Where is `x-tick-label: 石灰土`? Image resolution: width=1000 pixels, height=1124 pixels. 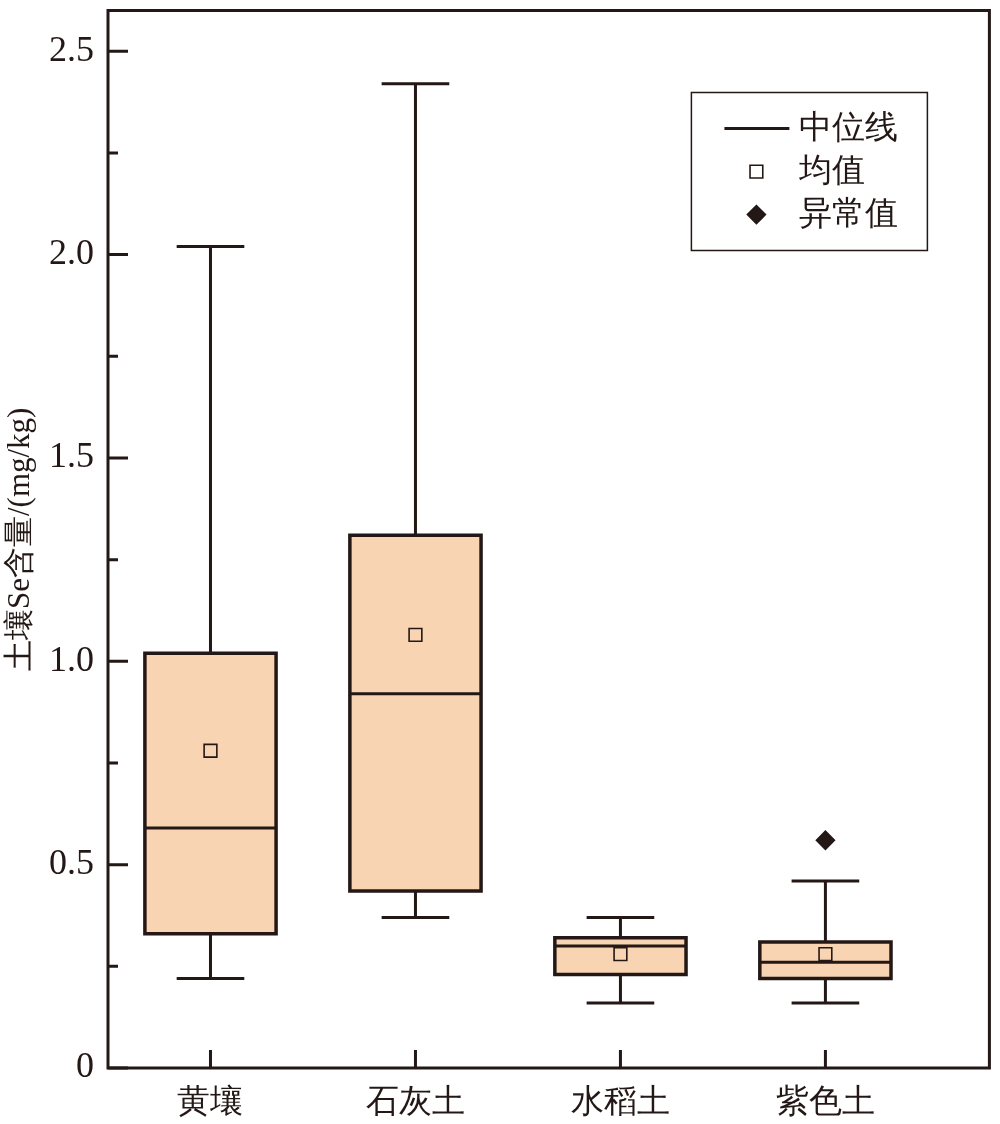 x-tick-label: 石灰土 is located at coordinates (415, 1101).